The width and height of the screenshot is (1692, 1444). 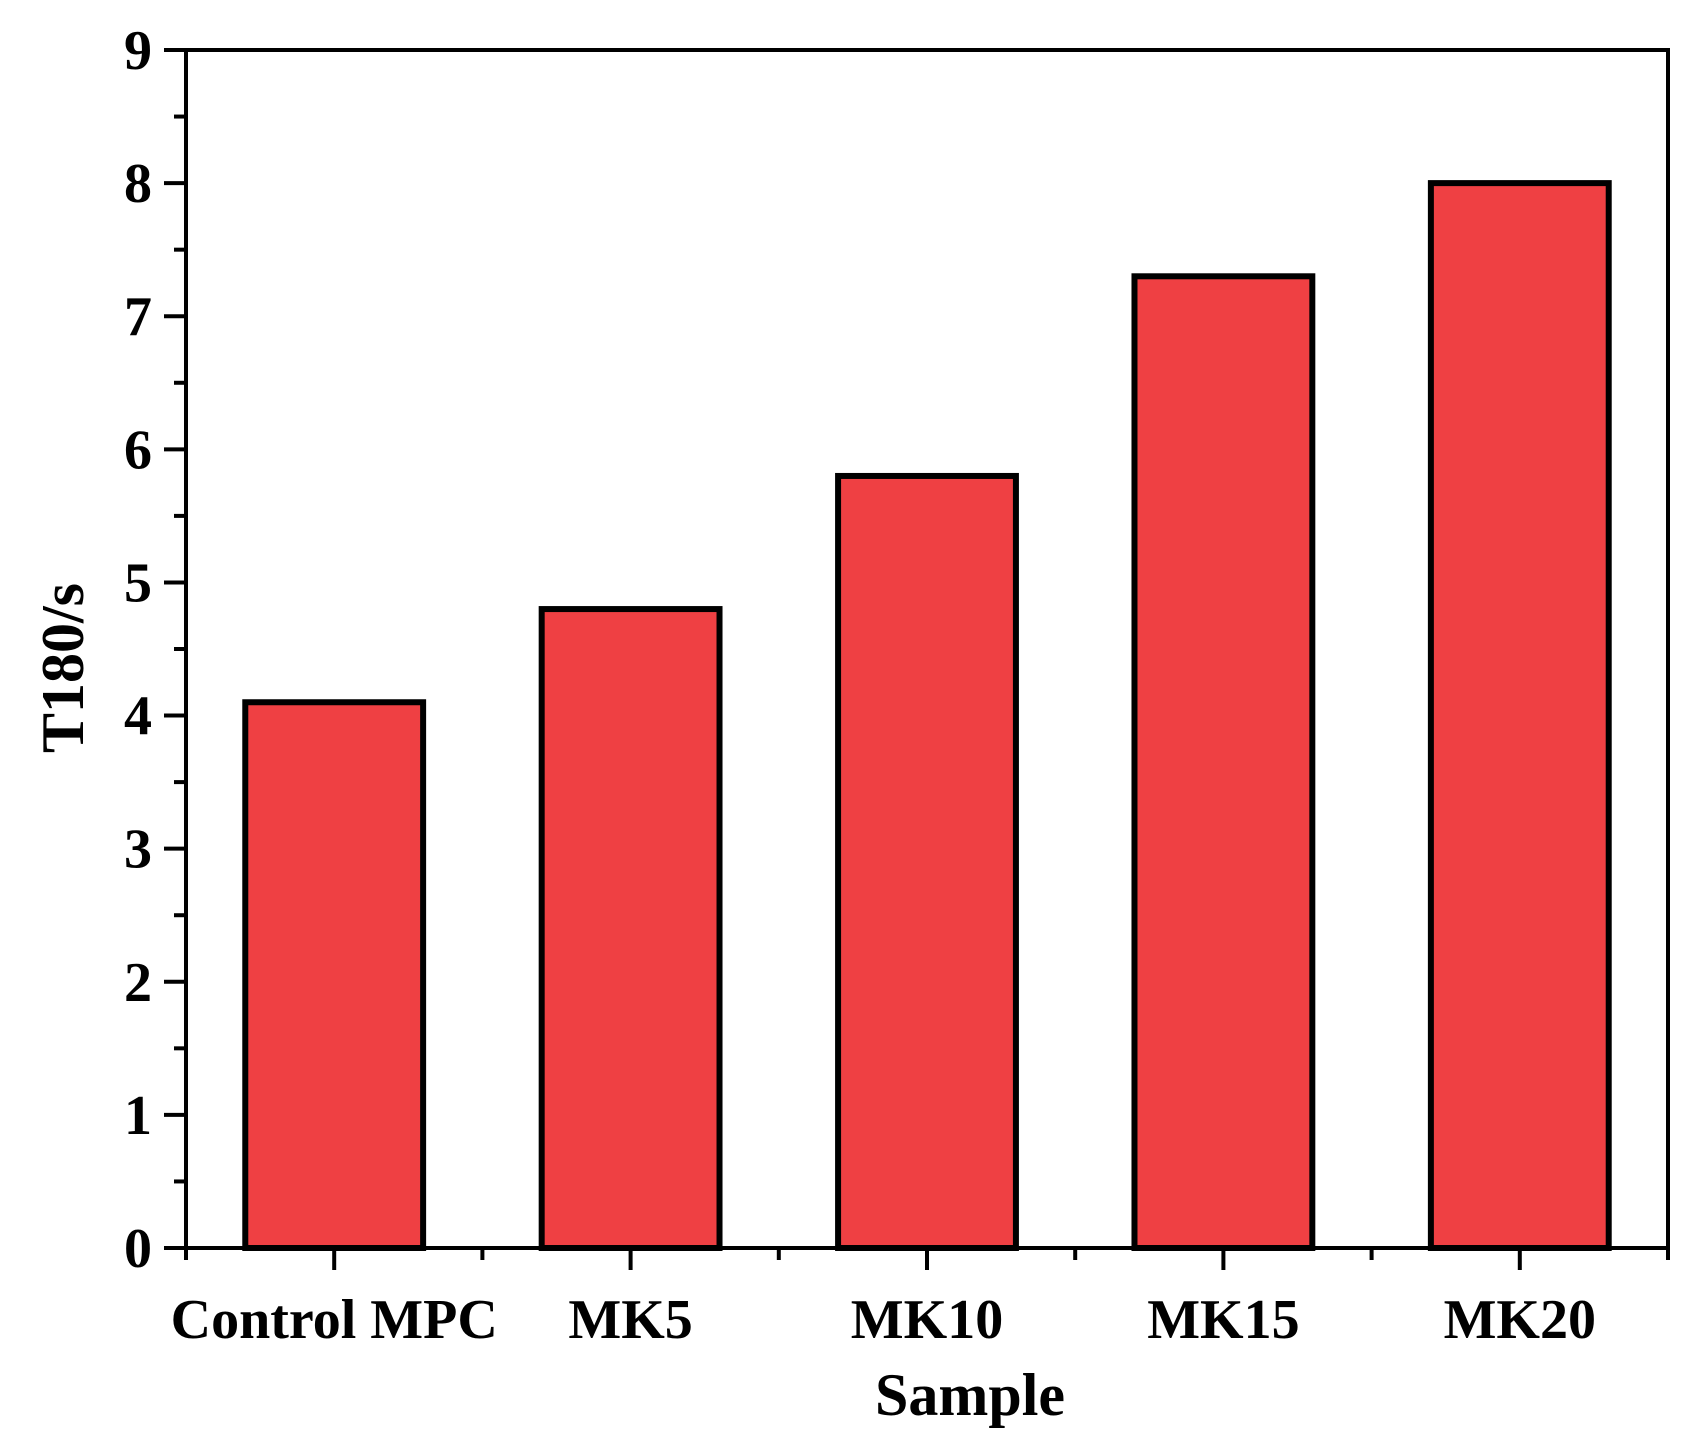 What do you see at coordinates (138, 583) in the screenshot?
I see `y-tick-label: 5` at bounding box center [138, 583].